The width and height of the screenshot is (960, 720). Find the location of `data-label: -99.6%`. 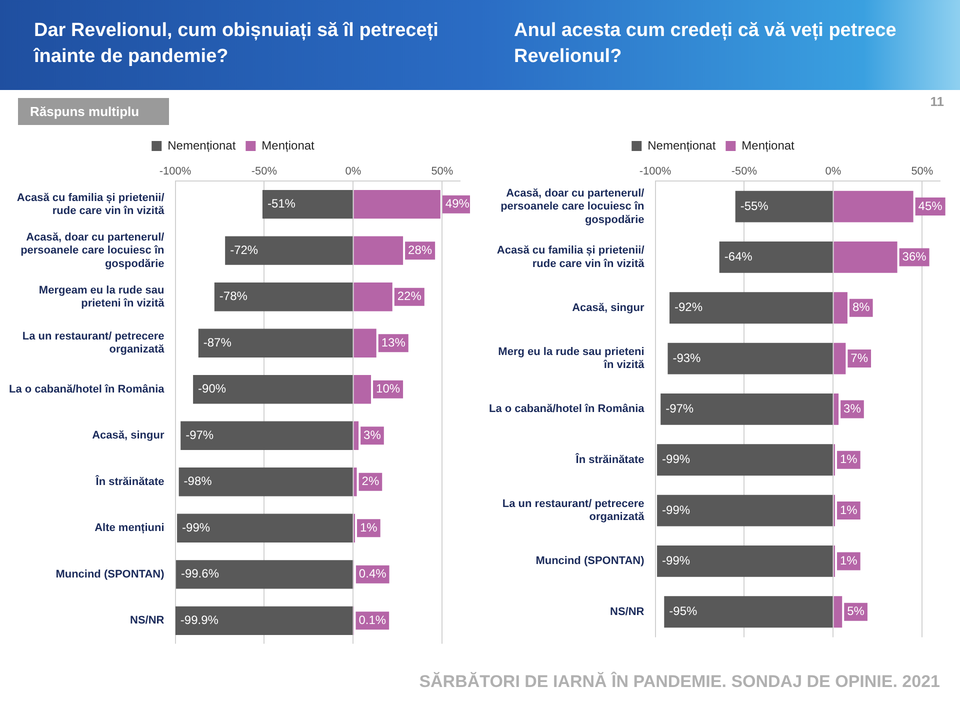

data-label: -99.6% is located at coordinates (200, 573).